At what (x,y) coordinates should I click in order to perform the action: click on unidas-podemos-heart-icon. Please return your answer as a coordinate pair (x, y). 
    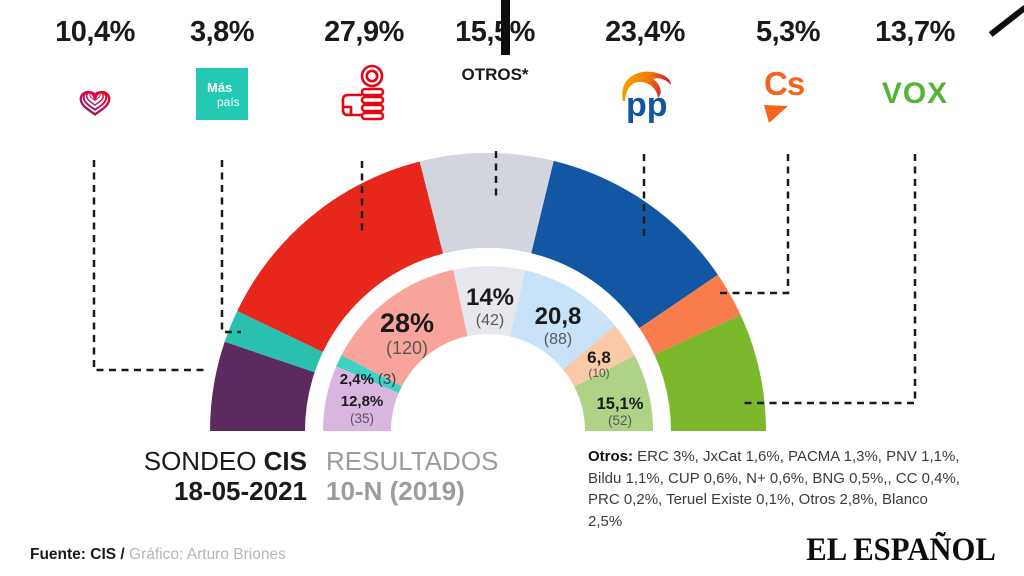
    Looking at the image, I should click on (95, 94).